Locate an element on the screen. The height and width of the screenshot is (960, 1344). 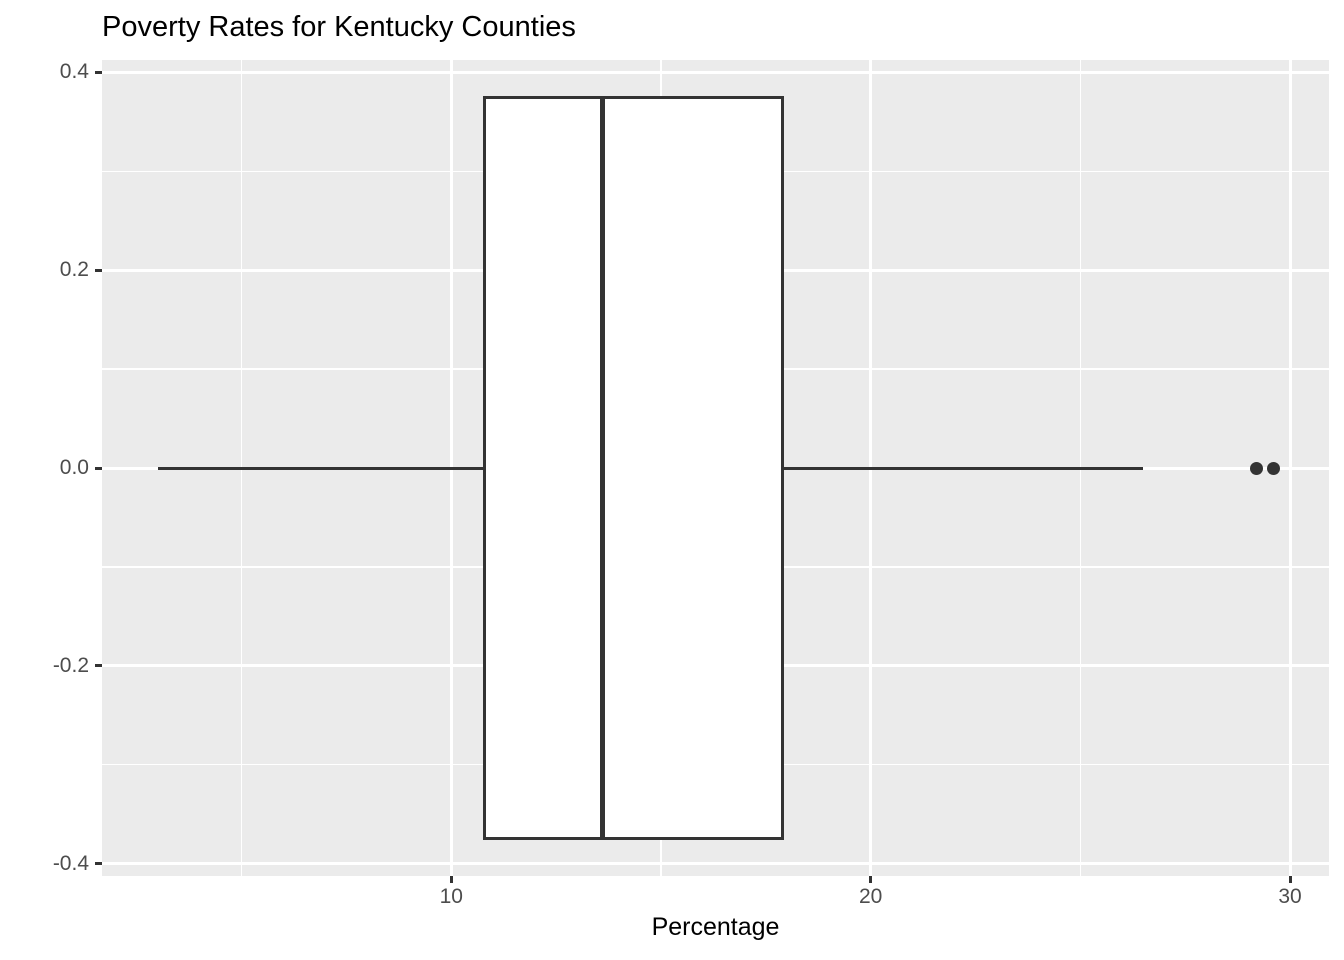
y-axis-tick-label: -0.4 is located at coordinates (70, 863).